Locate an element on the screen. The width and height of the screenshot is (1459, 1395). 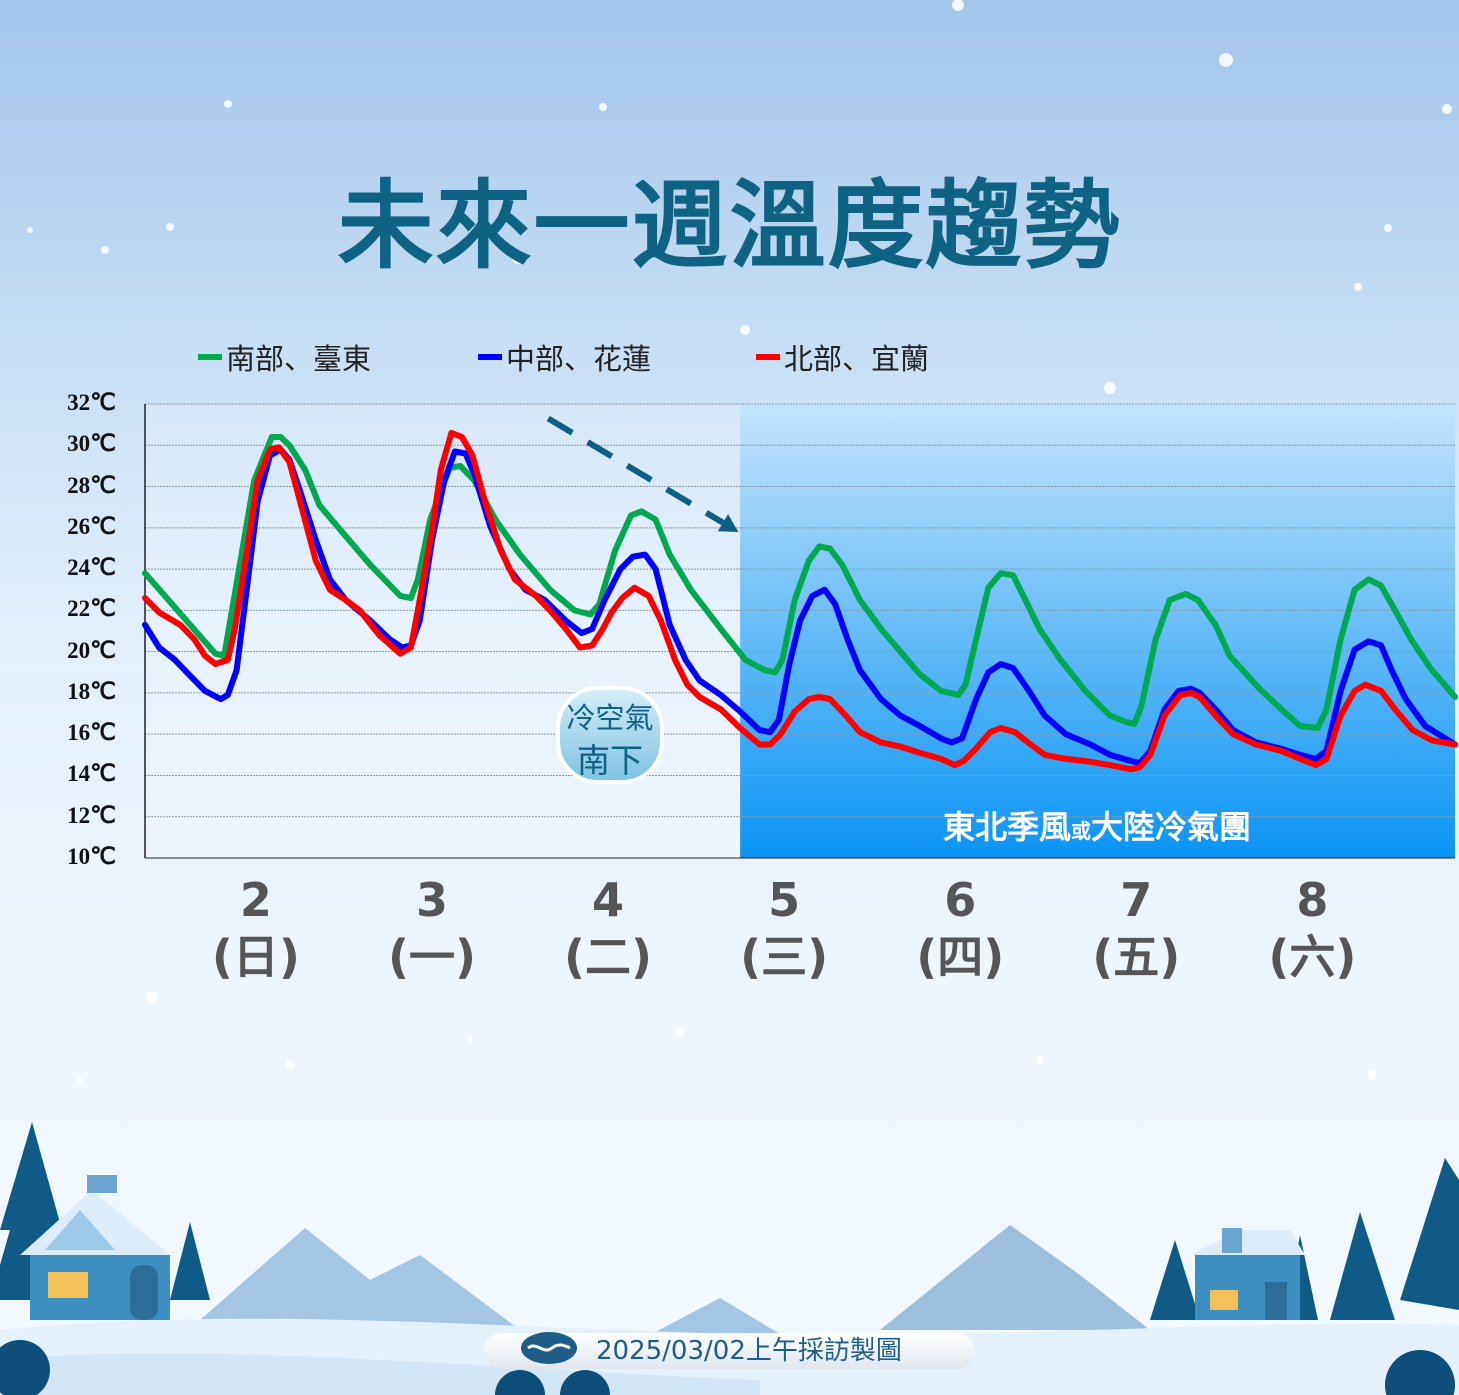
weekday: (三) is located at coordinates (784, 957).